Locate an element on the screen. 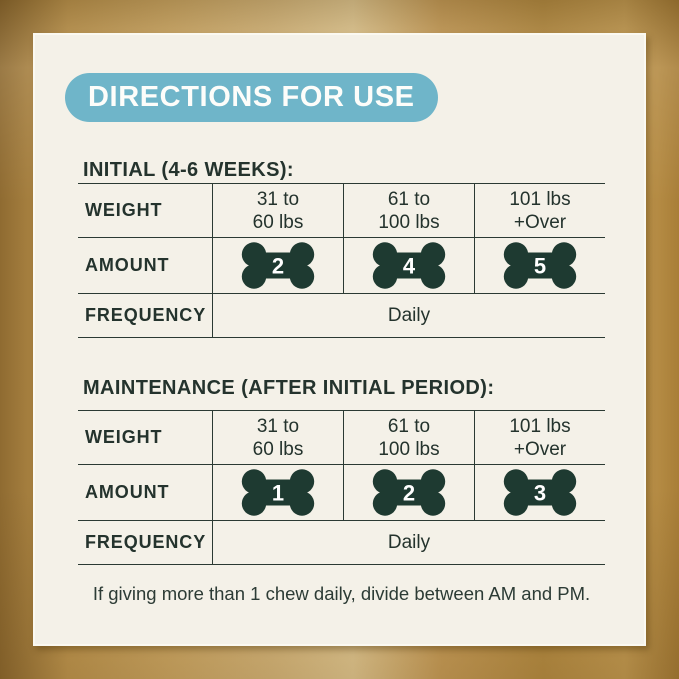  amount-value: 5 is located at coordinates (540, 266).